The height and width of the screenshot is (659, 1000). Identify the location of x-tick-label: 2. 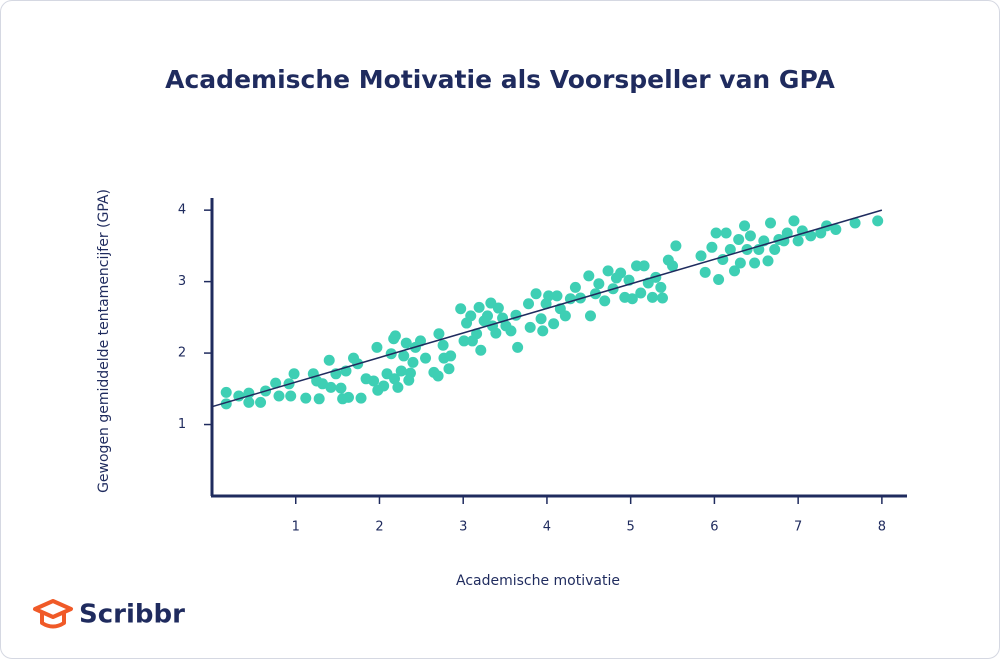
(379, 527).